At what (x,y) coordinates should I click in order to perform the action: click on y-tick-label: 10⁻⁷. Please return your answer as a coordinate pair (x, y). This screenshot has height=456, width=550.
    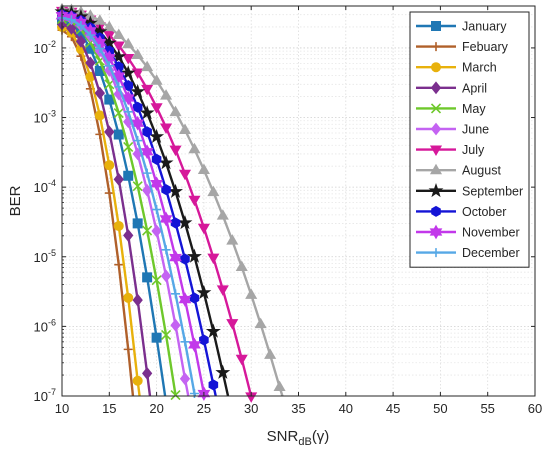
    Looking at the image, I should click on (45, 395).